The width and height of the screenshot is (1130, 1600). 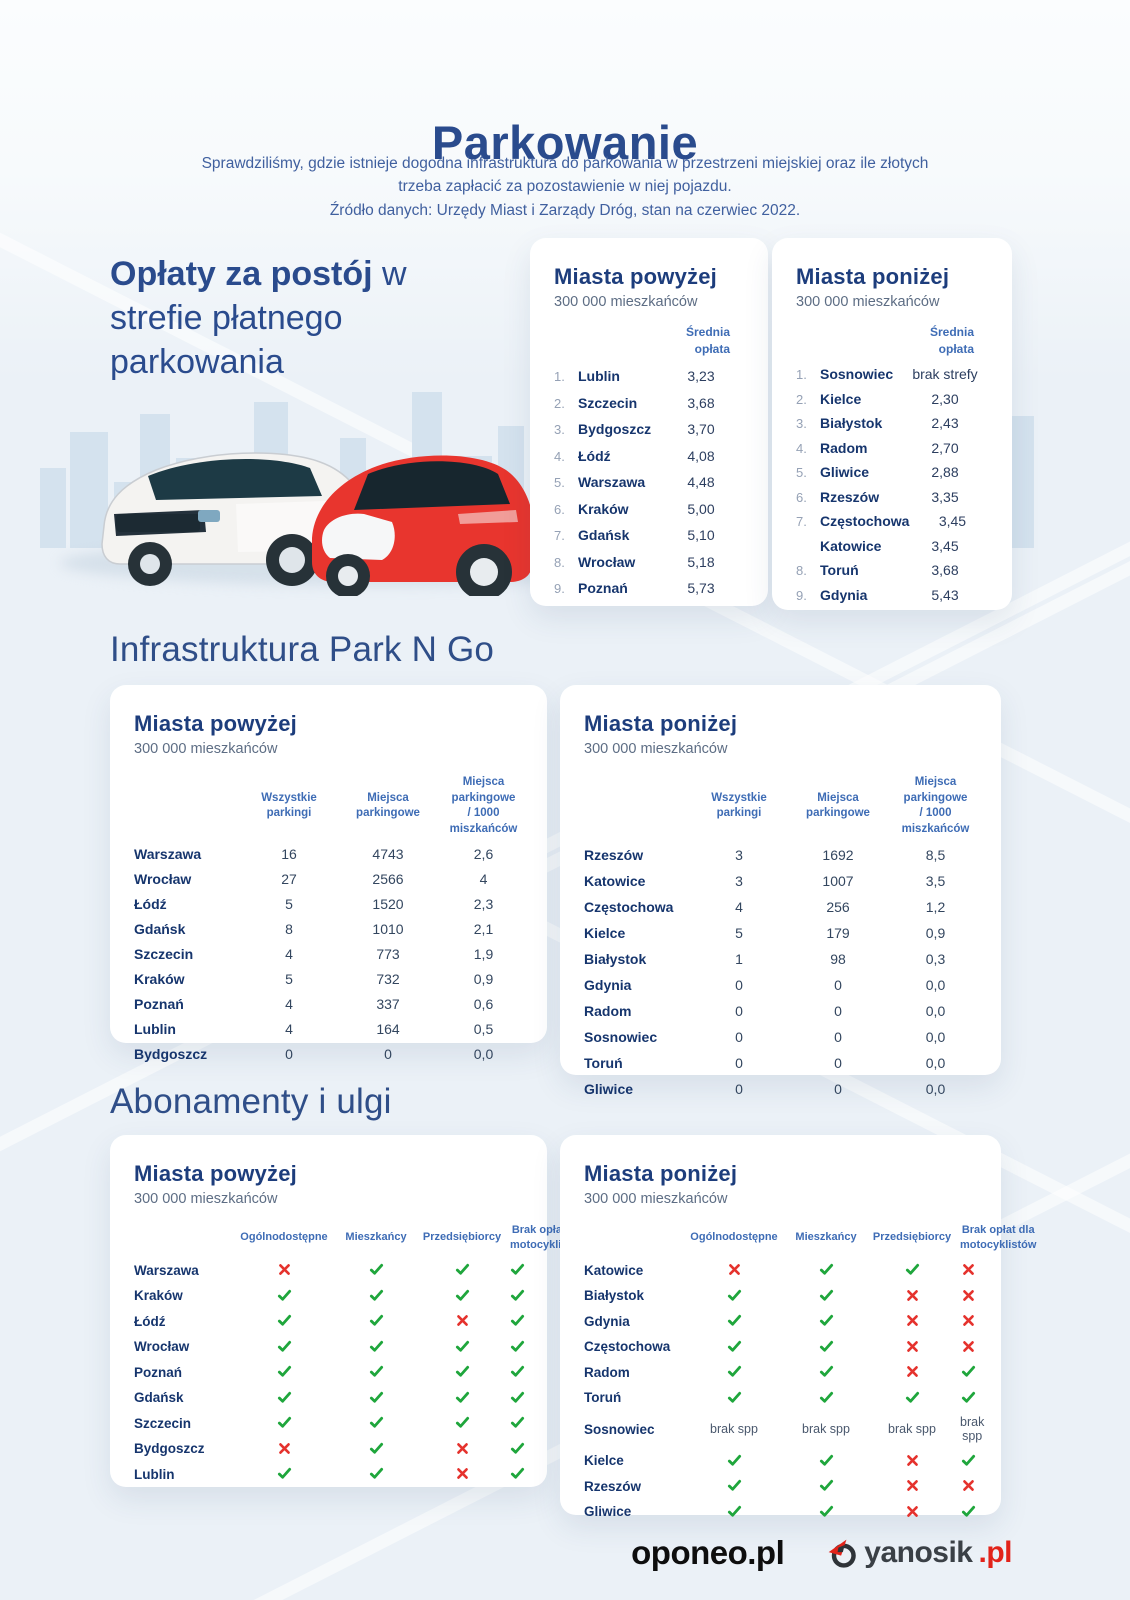 I want to click on spots-per-1000: 0,0, so click(x=935, y=1011).